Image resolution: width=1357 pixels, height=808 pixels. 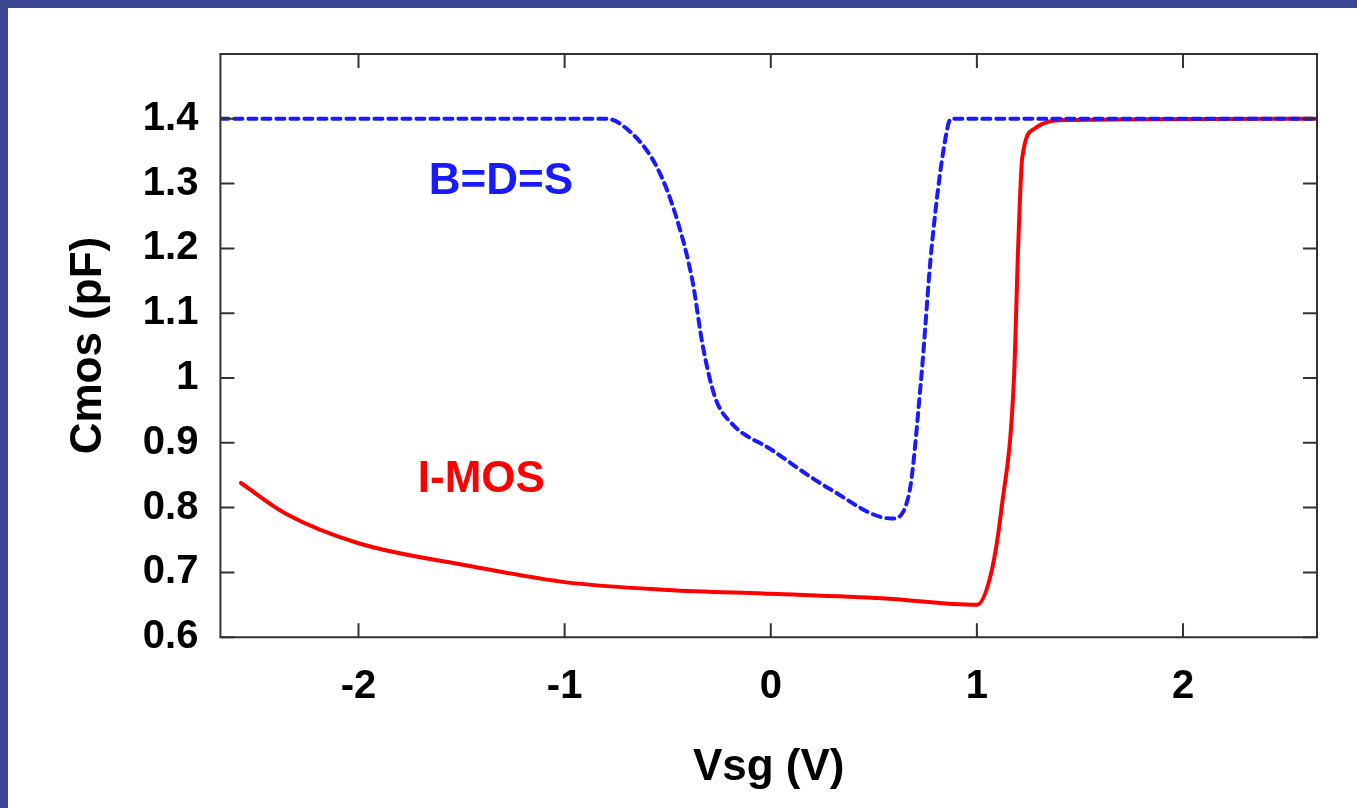 I want to click on x-axis-title: Vsg (V), so click(x=768, y=764).